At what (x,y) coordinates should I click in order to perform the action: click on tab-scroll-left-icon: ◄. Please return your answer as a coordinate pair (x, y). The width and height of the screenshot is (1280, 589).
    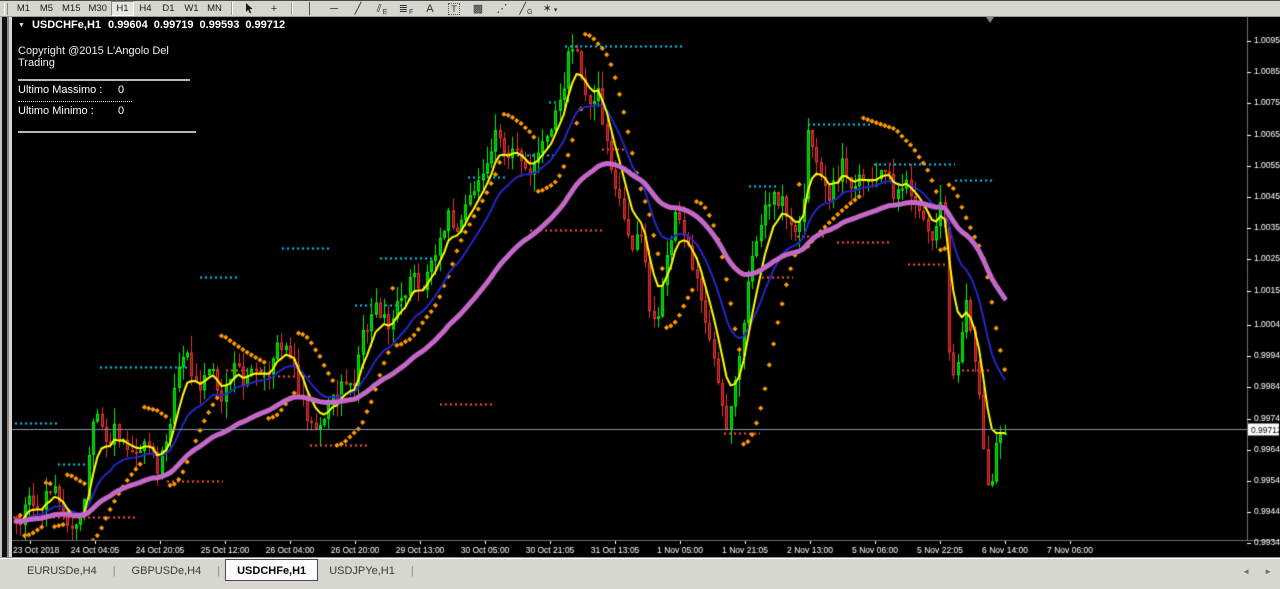
    Looking at the image, I should click on (1246, 571).